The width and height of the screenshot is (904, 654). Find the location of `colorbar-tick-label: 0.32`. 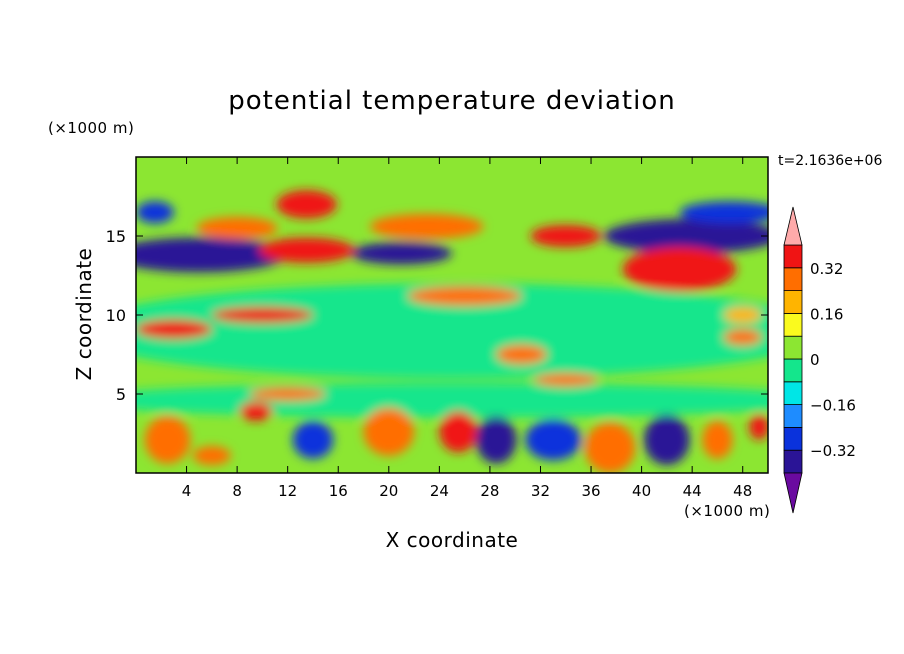

colorbar-tick-label: 0.32 is located at coordinates (826, 269).